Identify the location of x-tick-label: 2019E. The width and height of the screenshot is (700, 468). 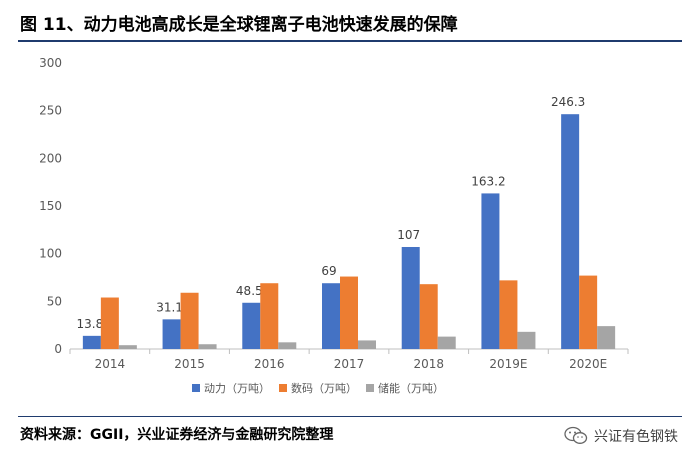
(508, 364).